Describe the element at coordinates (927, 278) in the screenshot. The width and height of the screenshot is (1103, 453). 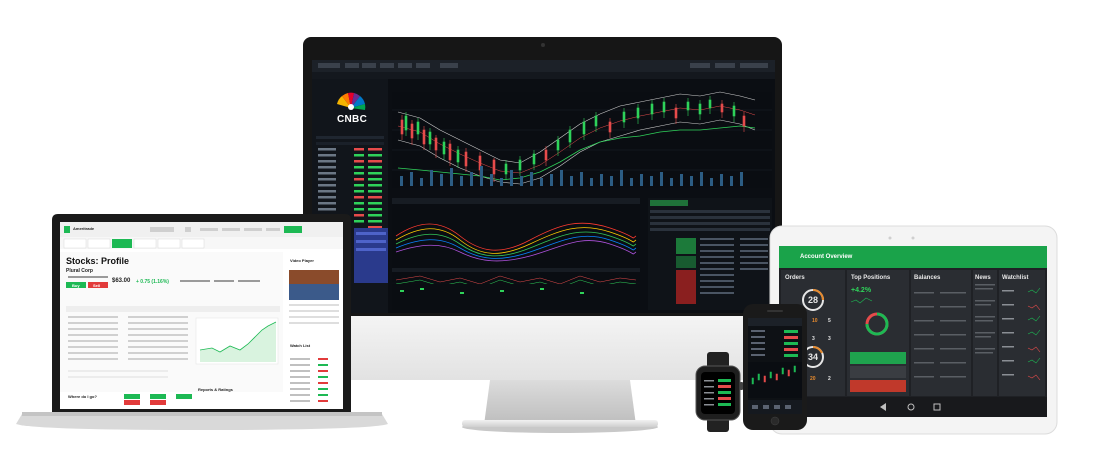
I see `balances-panel-title: Balances` at that location.